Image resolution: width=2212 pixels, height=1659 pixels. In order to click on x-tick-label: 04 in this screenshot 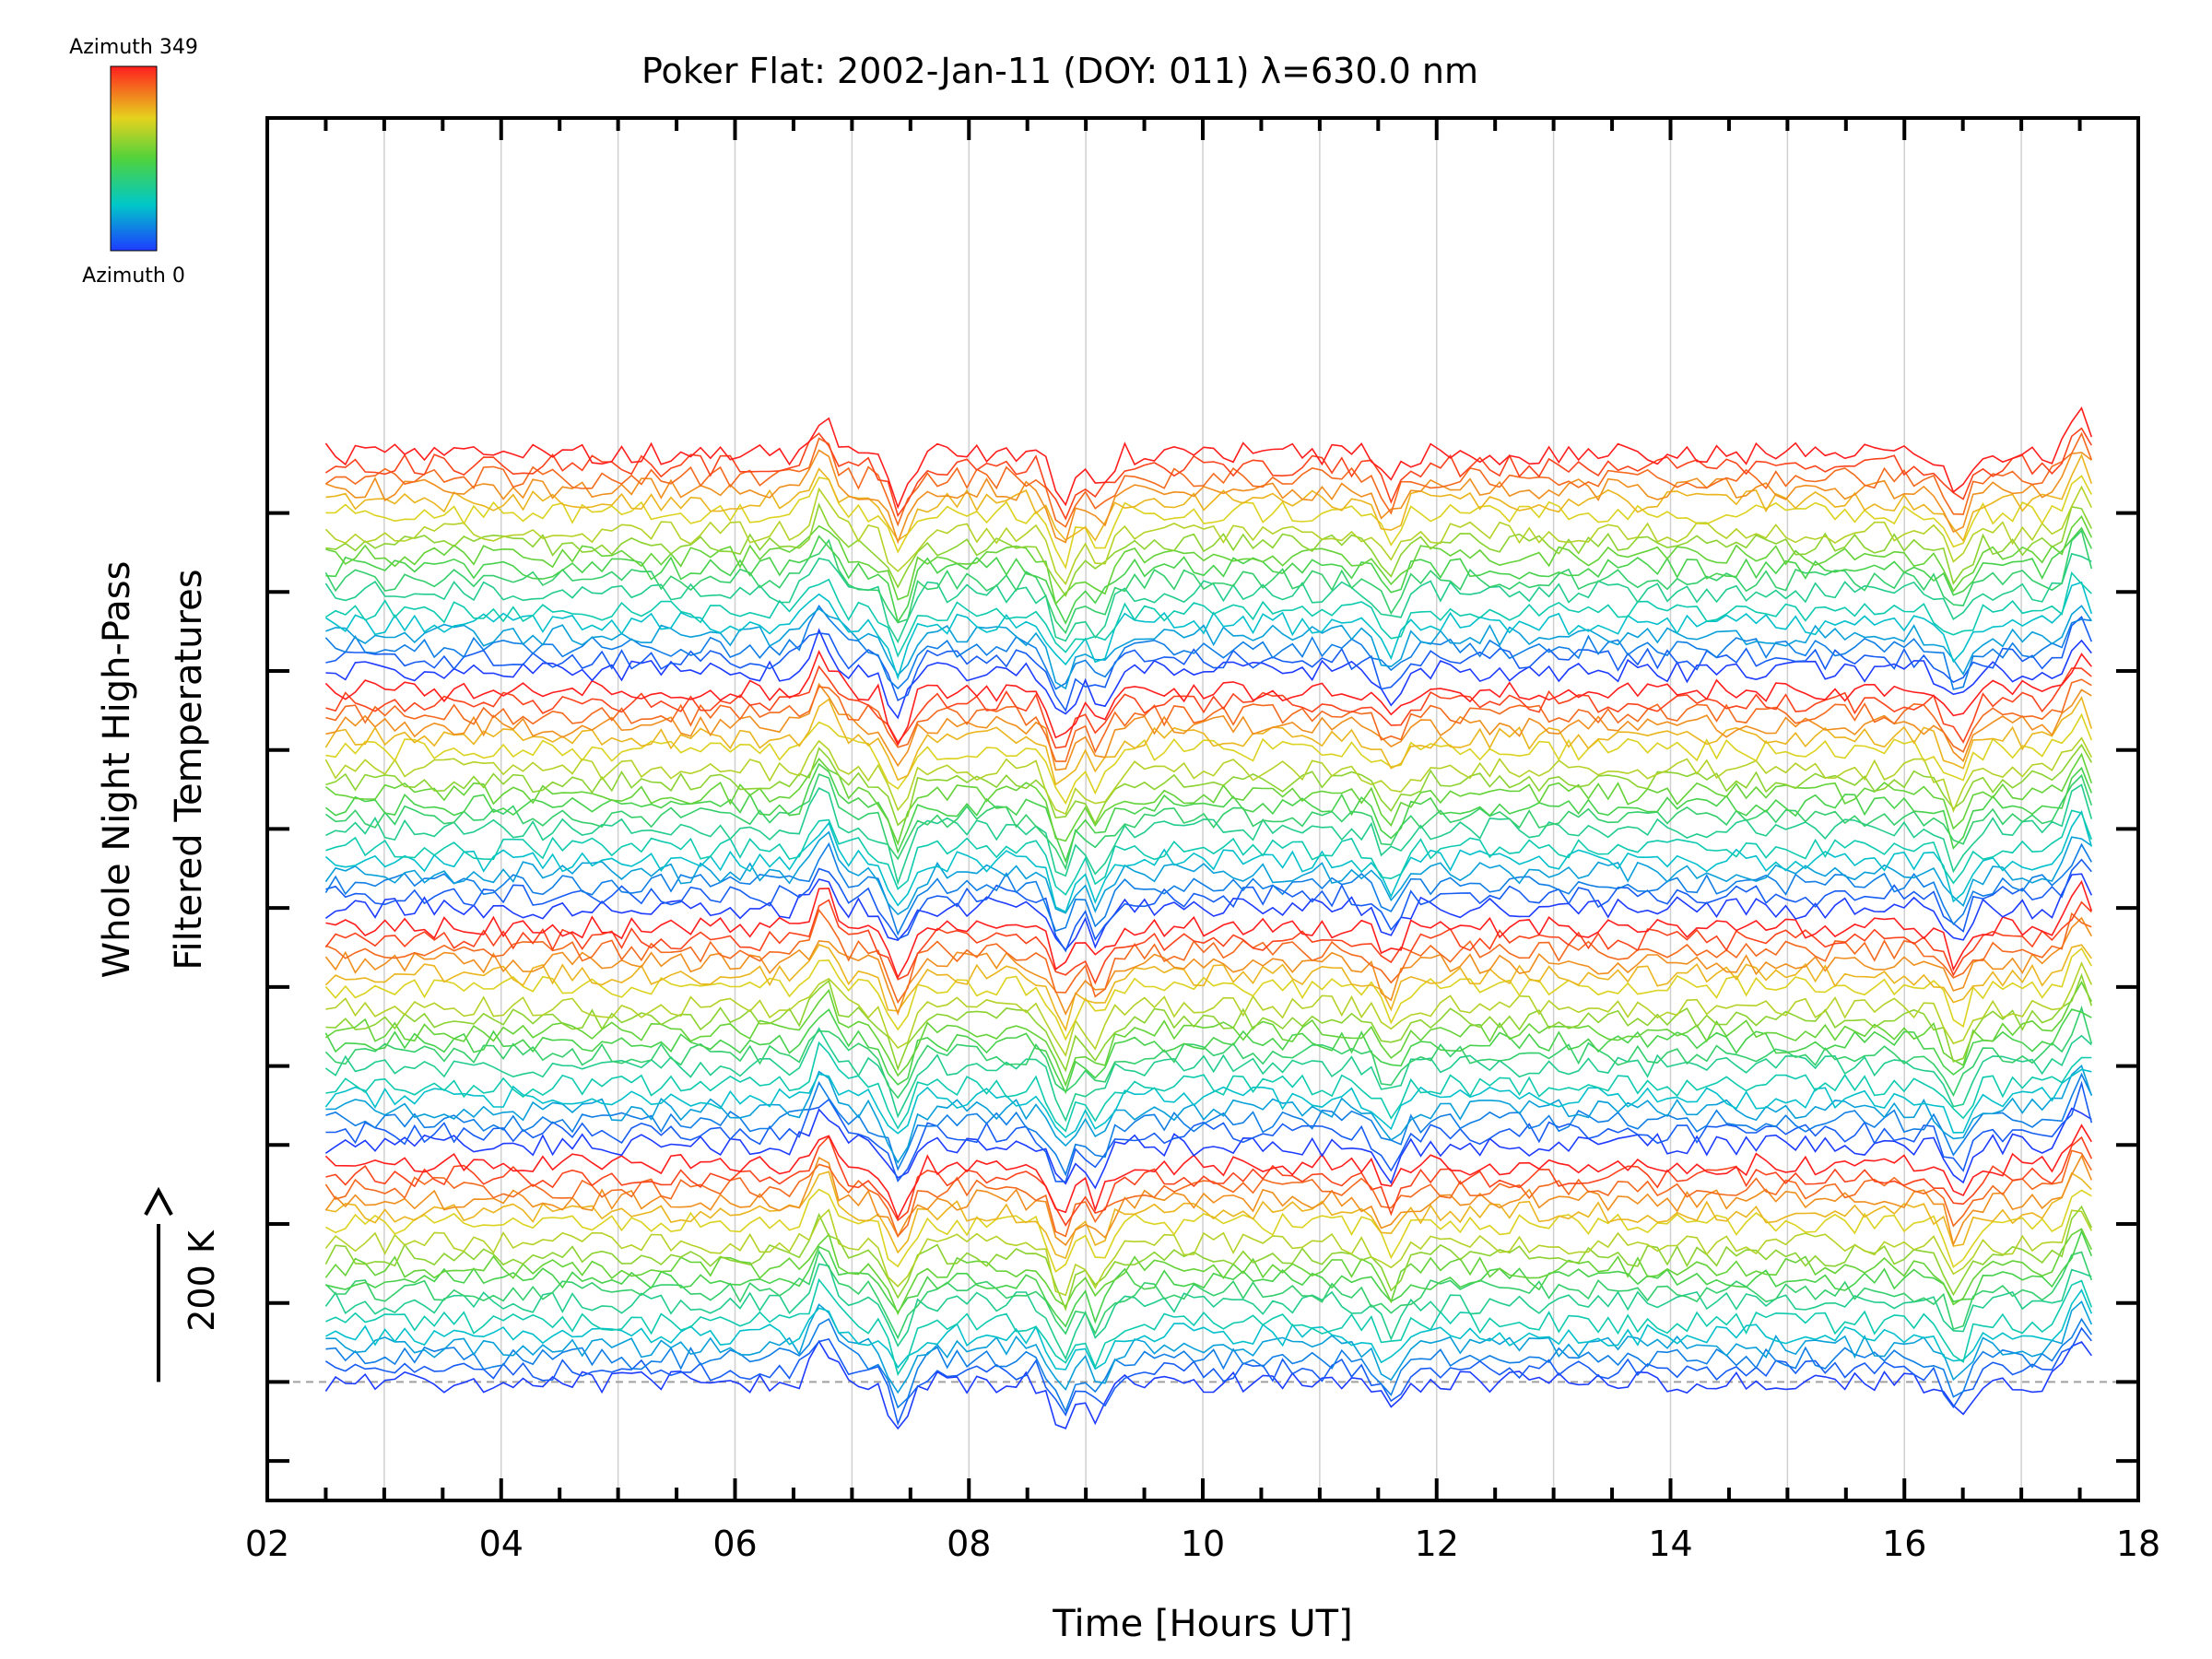, I will do `click(501, 1544)`.